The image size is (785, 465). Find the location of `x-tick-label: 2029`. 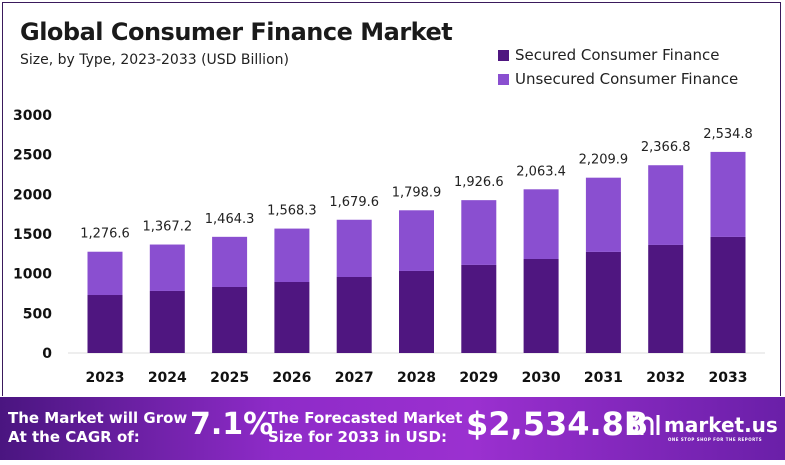

x-tick-label: 2029 is located at coordinates (478, 378).